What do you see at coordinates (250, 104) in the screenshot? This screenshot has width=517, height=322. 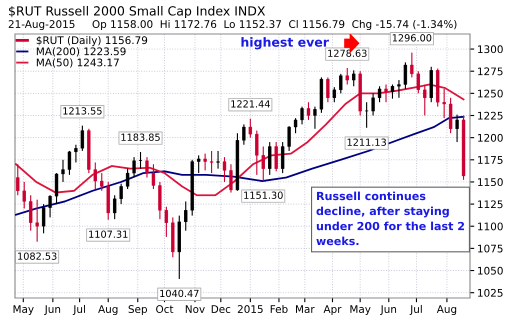 I see `annotation: 1221.44` at bounding box center [250, 104].